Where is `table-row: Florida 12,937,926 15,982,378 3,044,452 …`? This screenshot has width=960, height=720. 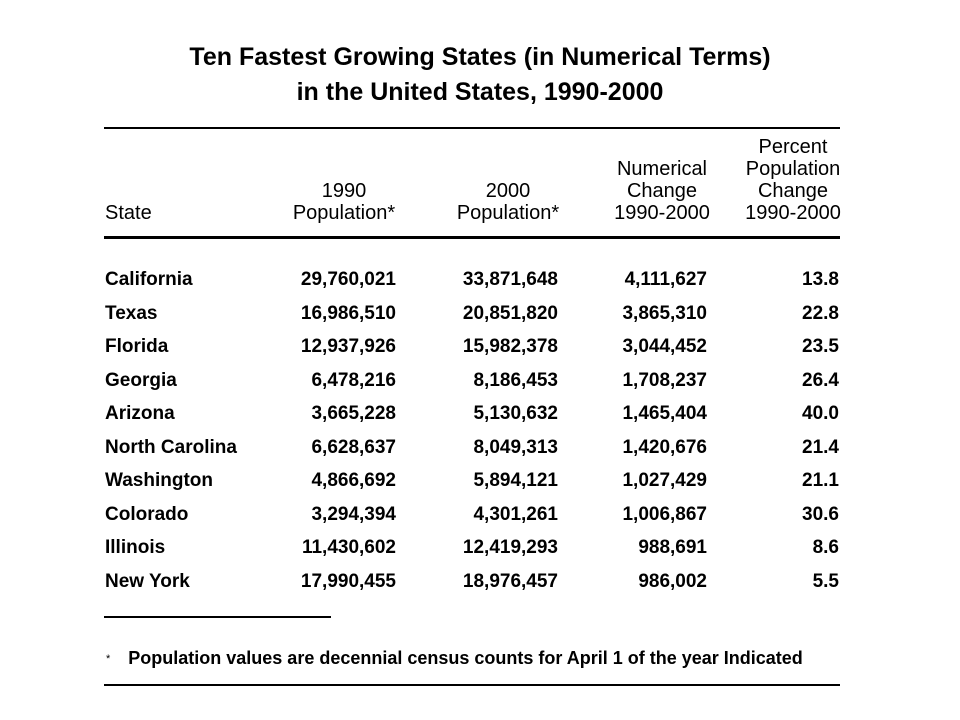 table-row: Florida 12,937,926 15,982,378 3,044,452 … is located at coordinates (480, 347).